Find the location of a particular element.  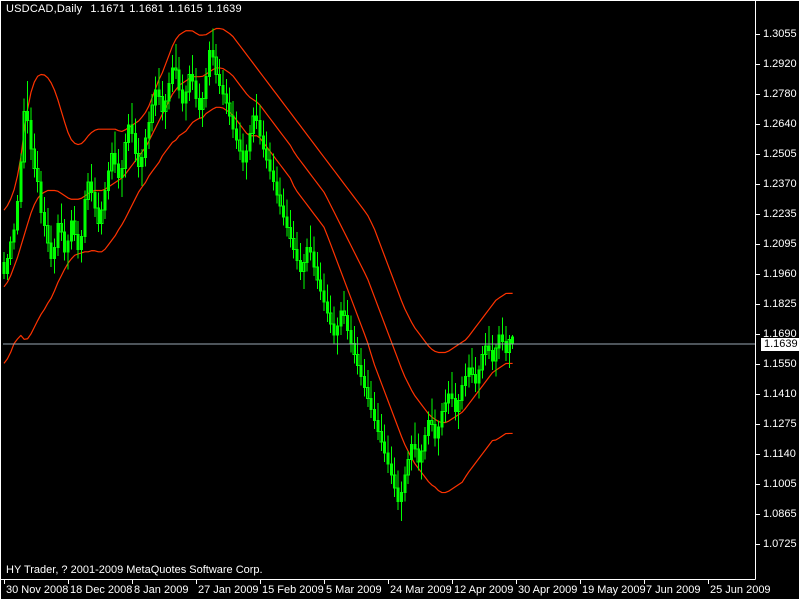

price-tick-label: 1.1550 is located at coordinates (780, 364).